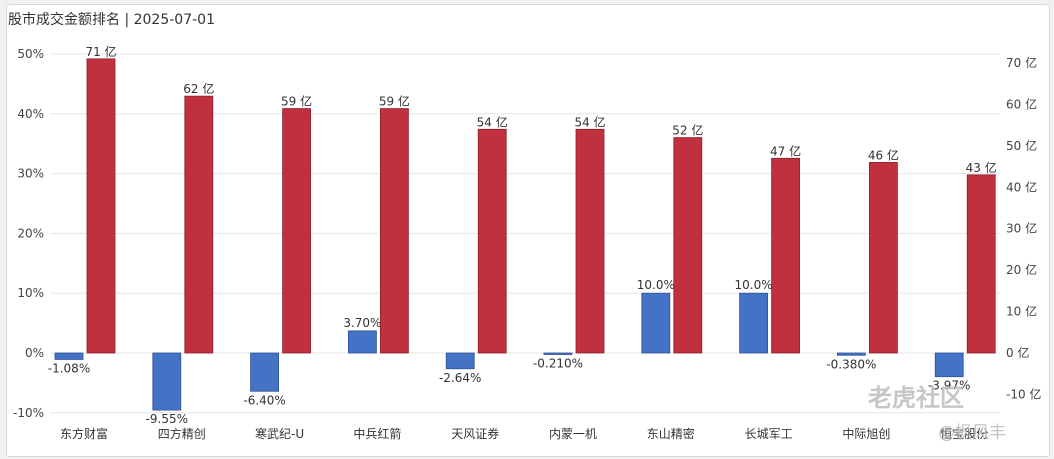 The width and height of the screenshot is (1054, 459). Describe the element at coordinates (198, 88) in the screenshot. I see `turnover-data-label: 62 亿` at that location.